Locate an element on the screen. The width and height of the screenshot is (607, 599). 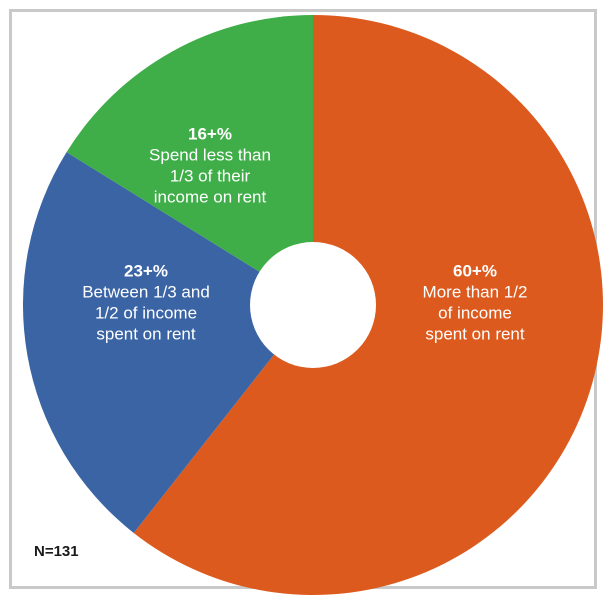
slice-less-than-third-description-line: Spend less than is located at coordinates (210, 155).